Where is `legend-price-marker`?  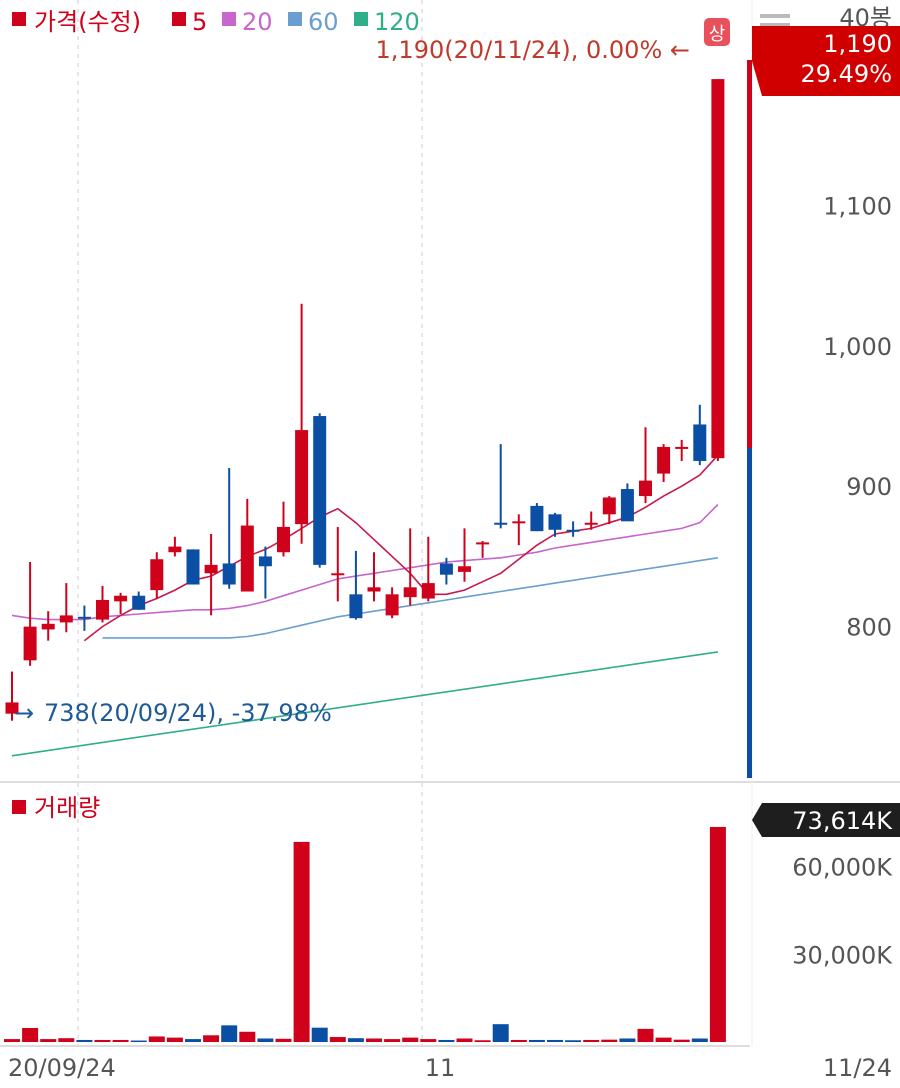
legend-price-marker is located at coordinates (19, 19).